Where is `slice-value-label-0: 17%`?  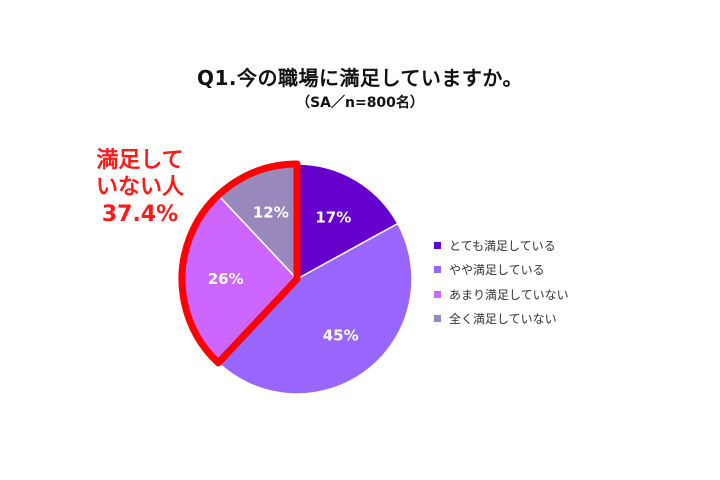 slice-value-label-0: 17% is located at coordinates (333, 218).